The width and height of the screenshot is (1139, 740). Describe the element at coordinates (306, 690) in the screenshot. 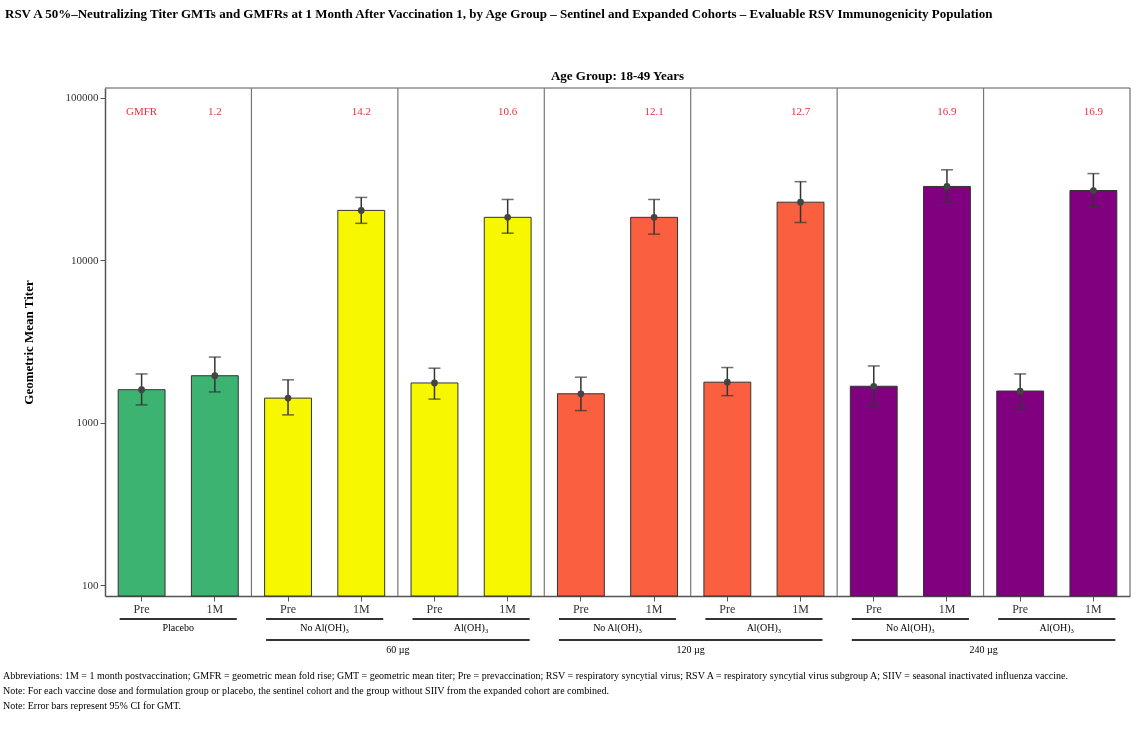

I see `text: Note: For each vaccine dose and formulation group or placebo, the sentinel cohort and the group without SIIV from the expanded cohort are combined.` at that location.